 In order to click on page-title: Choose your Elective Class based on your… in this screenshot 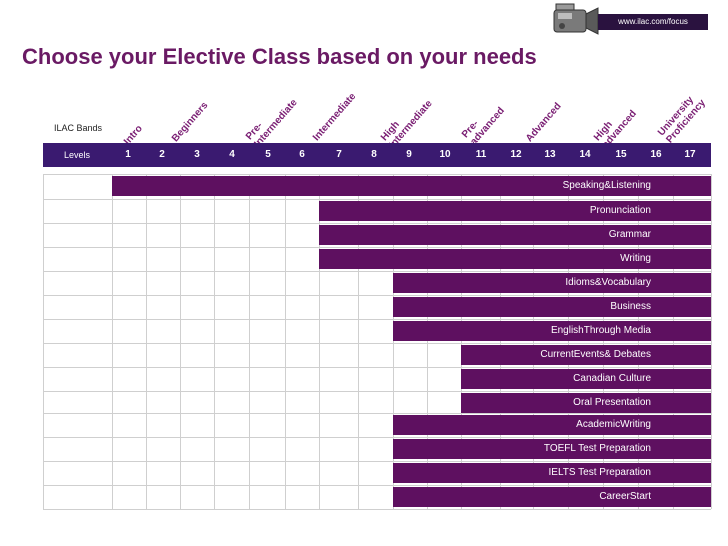, I will do `click(279, 56)`.